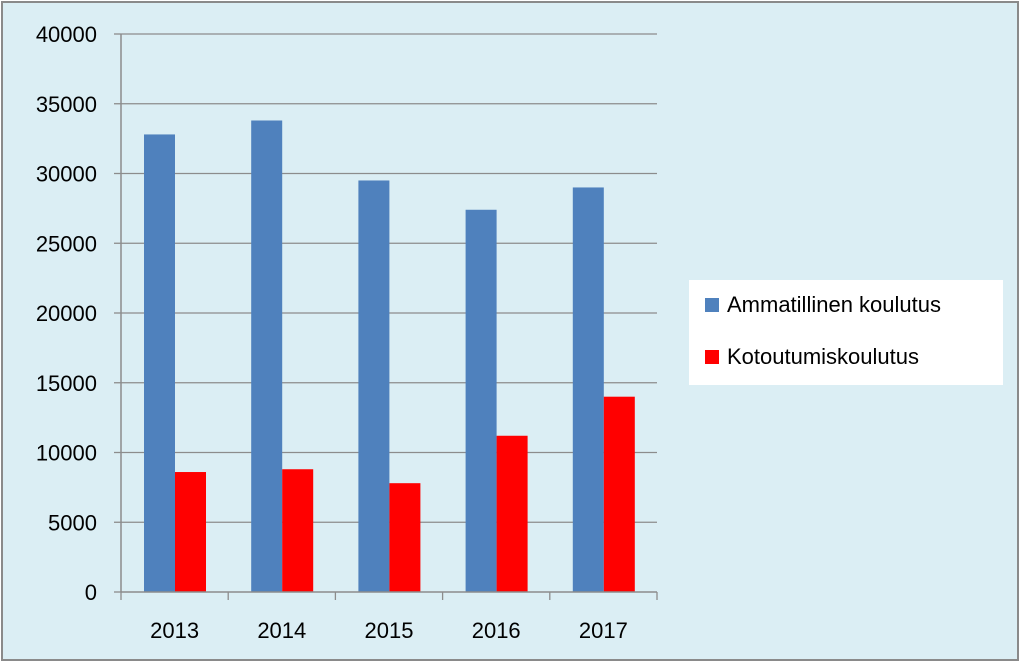  What do you see at coordinates (405, 537) in the screenshot?
I see `bar-series-2-2015` at bounding box center [405, 537].